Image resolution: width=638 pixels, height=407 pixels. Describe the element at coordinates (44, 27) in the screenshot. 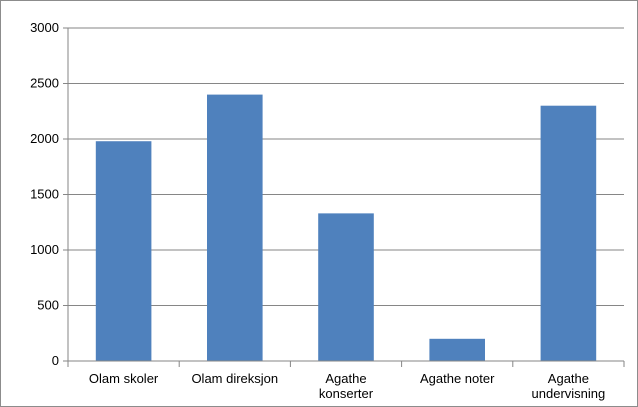

I see `y-tick-label: 3000` at that location.